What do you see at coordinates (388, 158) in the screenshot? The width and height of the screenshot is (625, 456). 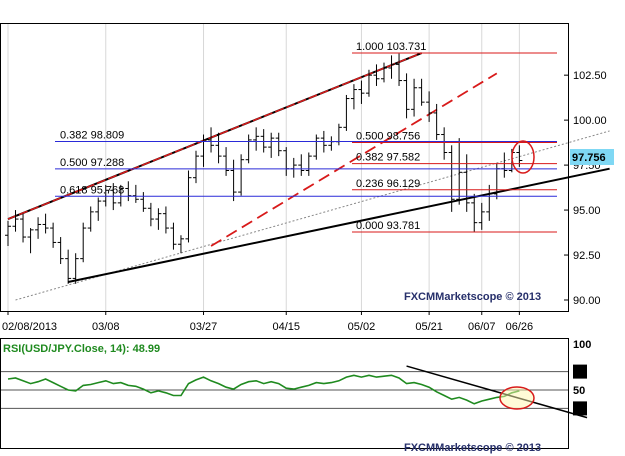 I see `fib-level-label: 0.382 97.582` at bounding box center [388, 158].